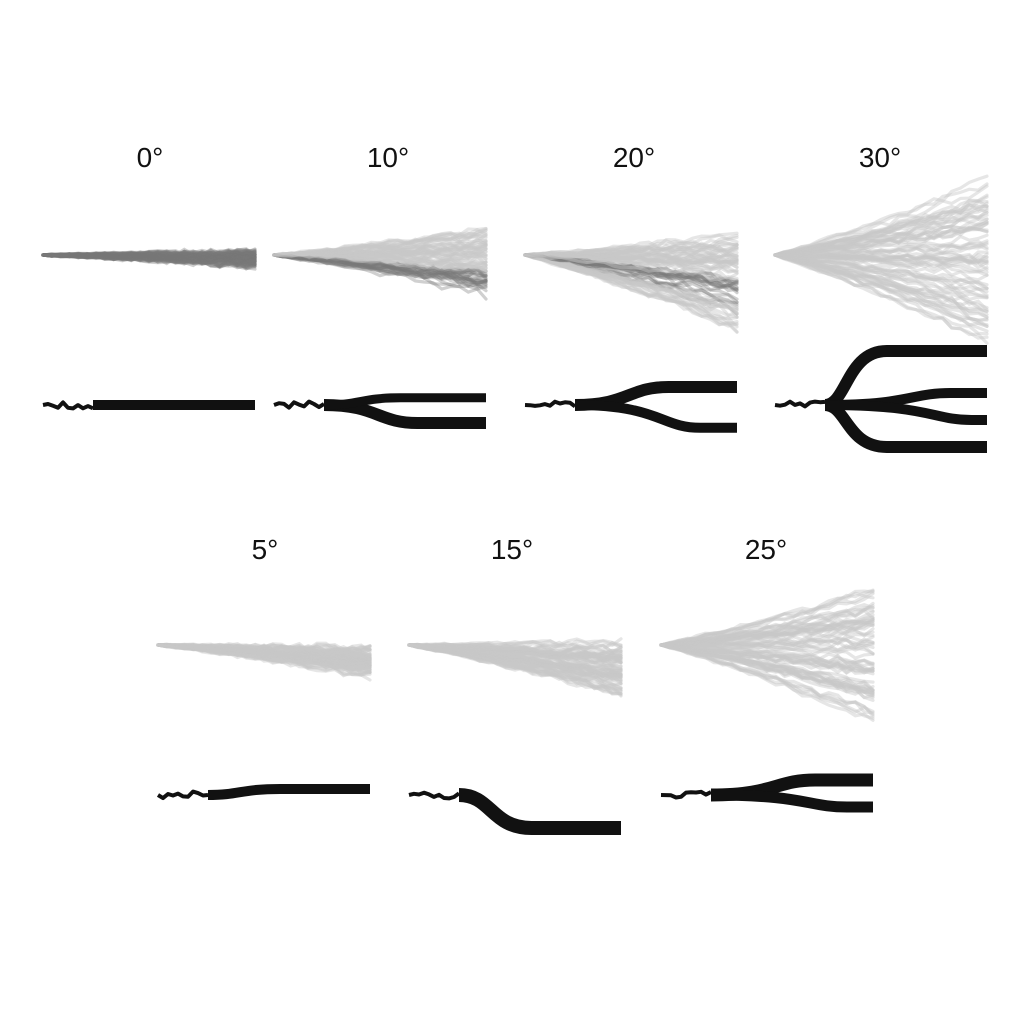 The width and height of the screenshot is (1026, 1026). What do you see at coordinates (265, 549) in the screenshot?
I see `angle-label-5: 5°` at bounding box center [265, 549].